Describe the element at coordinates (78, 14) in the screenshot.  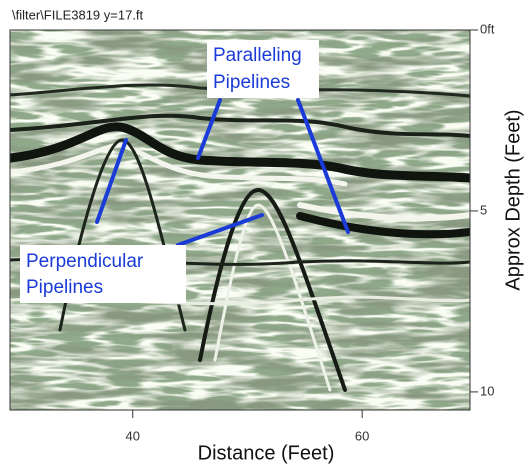
I see `header: \filter\FILE3819 y=17.ft` at that location.